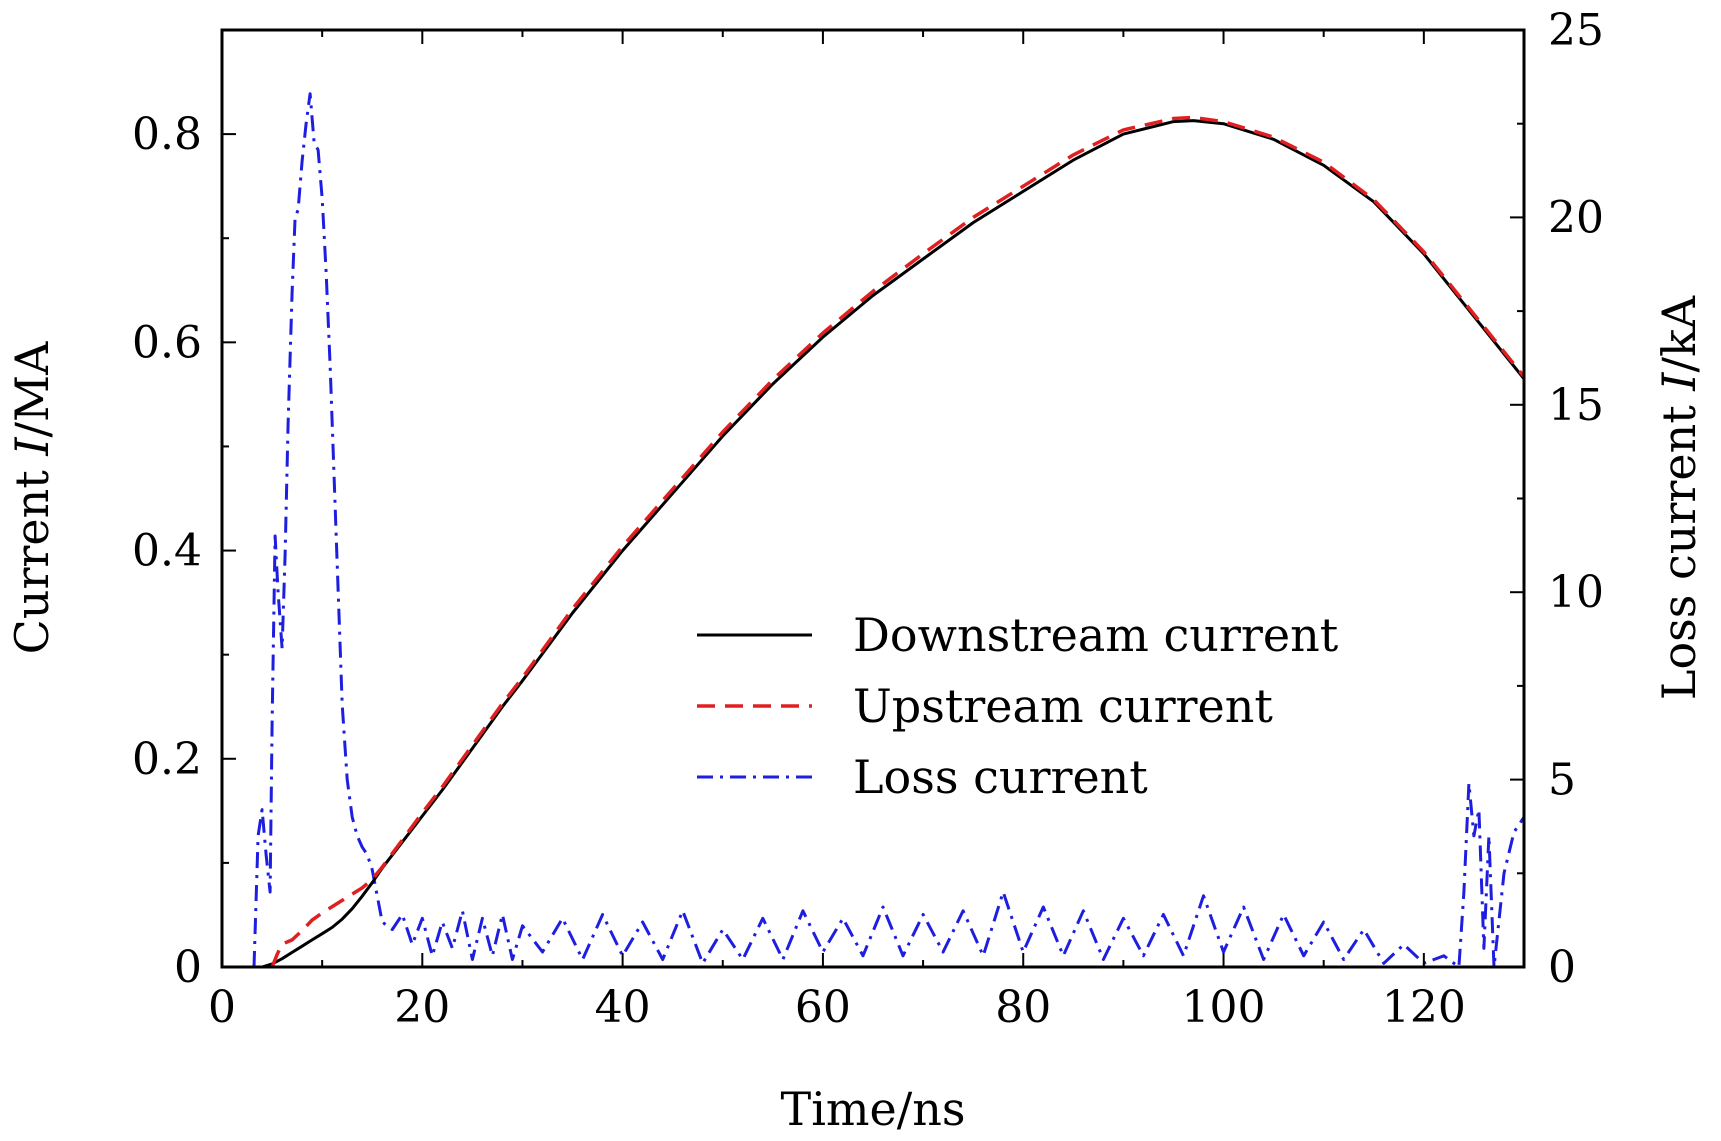  I want to click on x-tick-label: 40, so click(623, 1007).